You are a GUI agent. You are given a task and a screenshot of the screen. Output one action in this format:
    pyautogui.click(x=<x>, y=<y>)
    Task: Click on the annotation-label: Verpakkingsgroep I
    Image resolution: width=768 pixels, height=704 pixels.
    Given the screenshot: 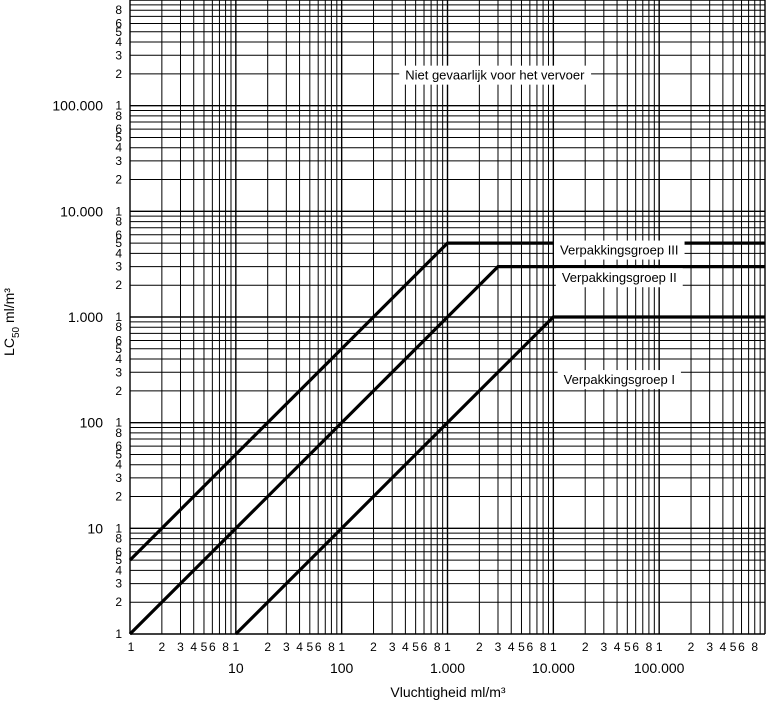 What is the action you would take?
    pyautogui.click(x=619, y=379)
    